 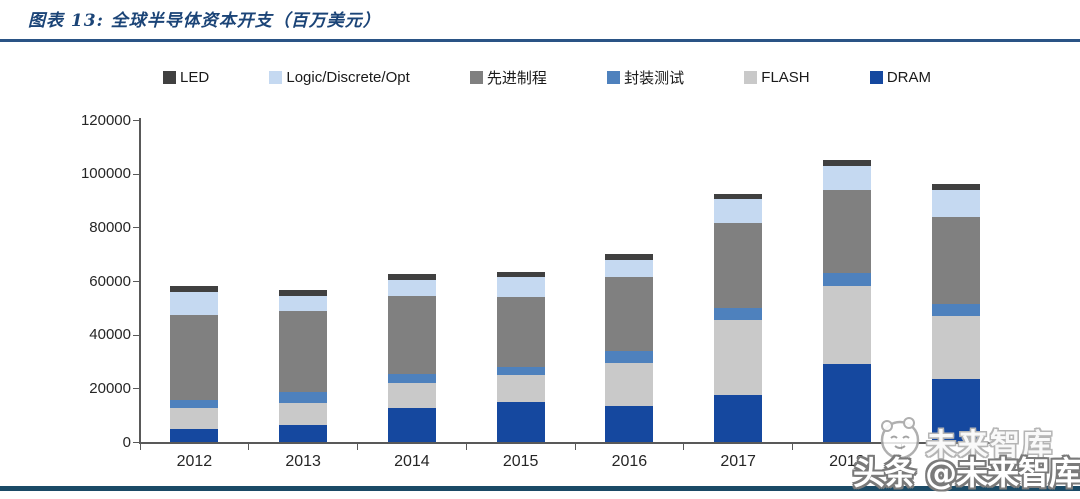 I want to click on y-tick-label: 60000, so click(x=110, y=281).